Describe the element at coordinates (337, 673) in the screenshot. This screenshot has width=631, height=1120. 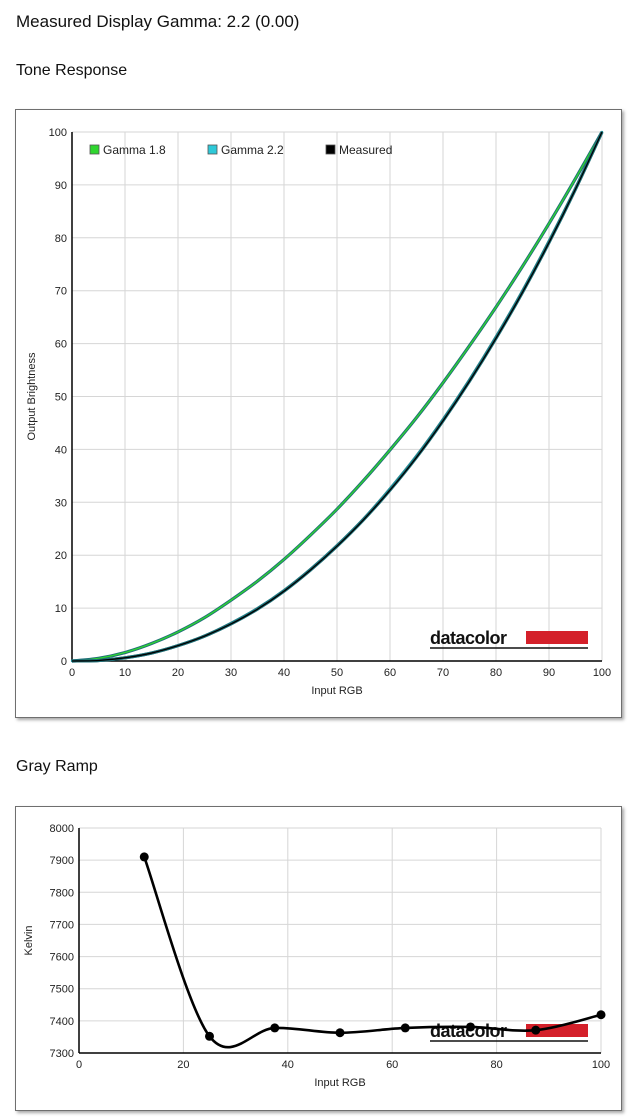
I see `x-tick-label: 50` at that location.